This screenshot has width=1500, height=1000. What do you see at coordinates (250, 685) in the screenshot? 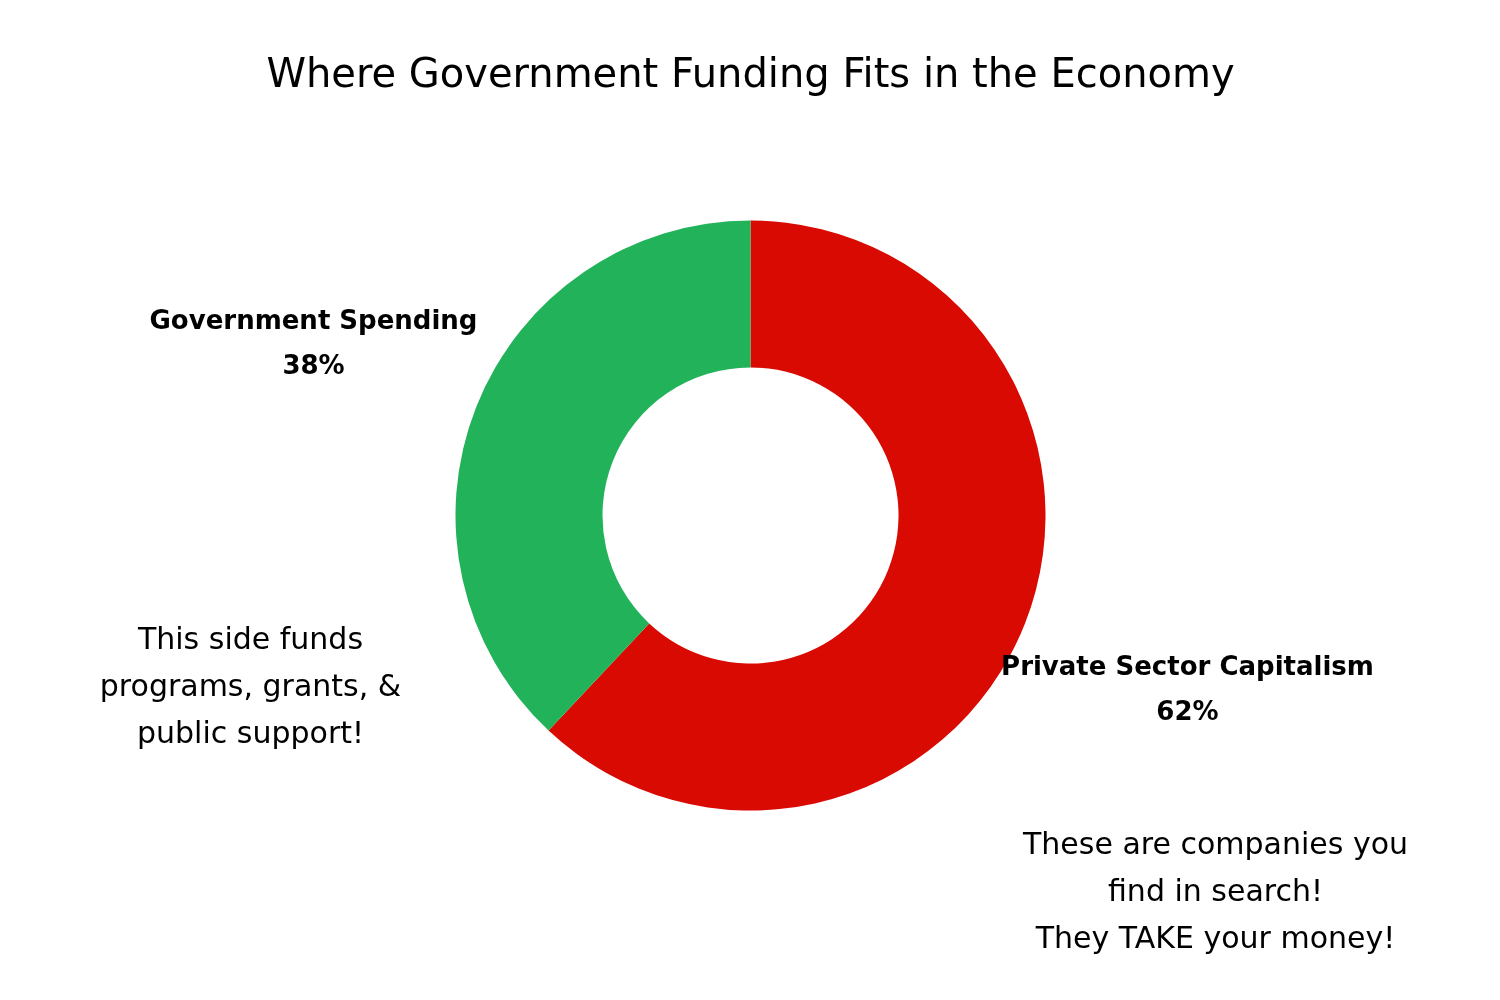
I see `text: This side funds programs, grants, & public support!` at bounding box center [250, 685].